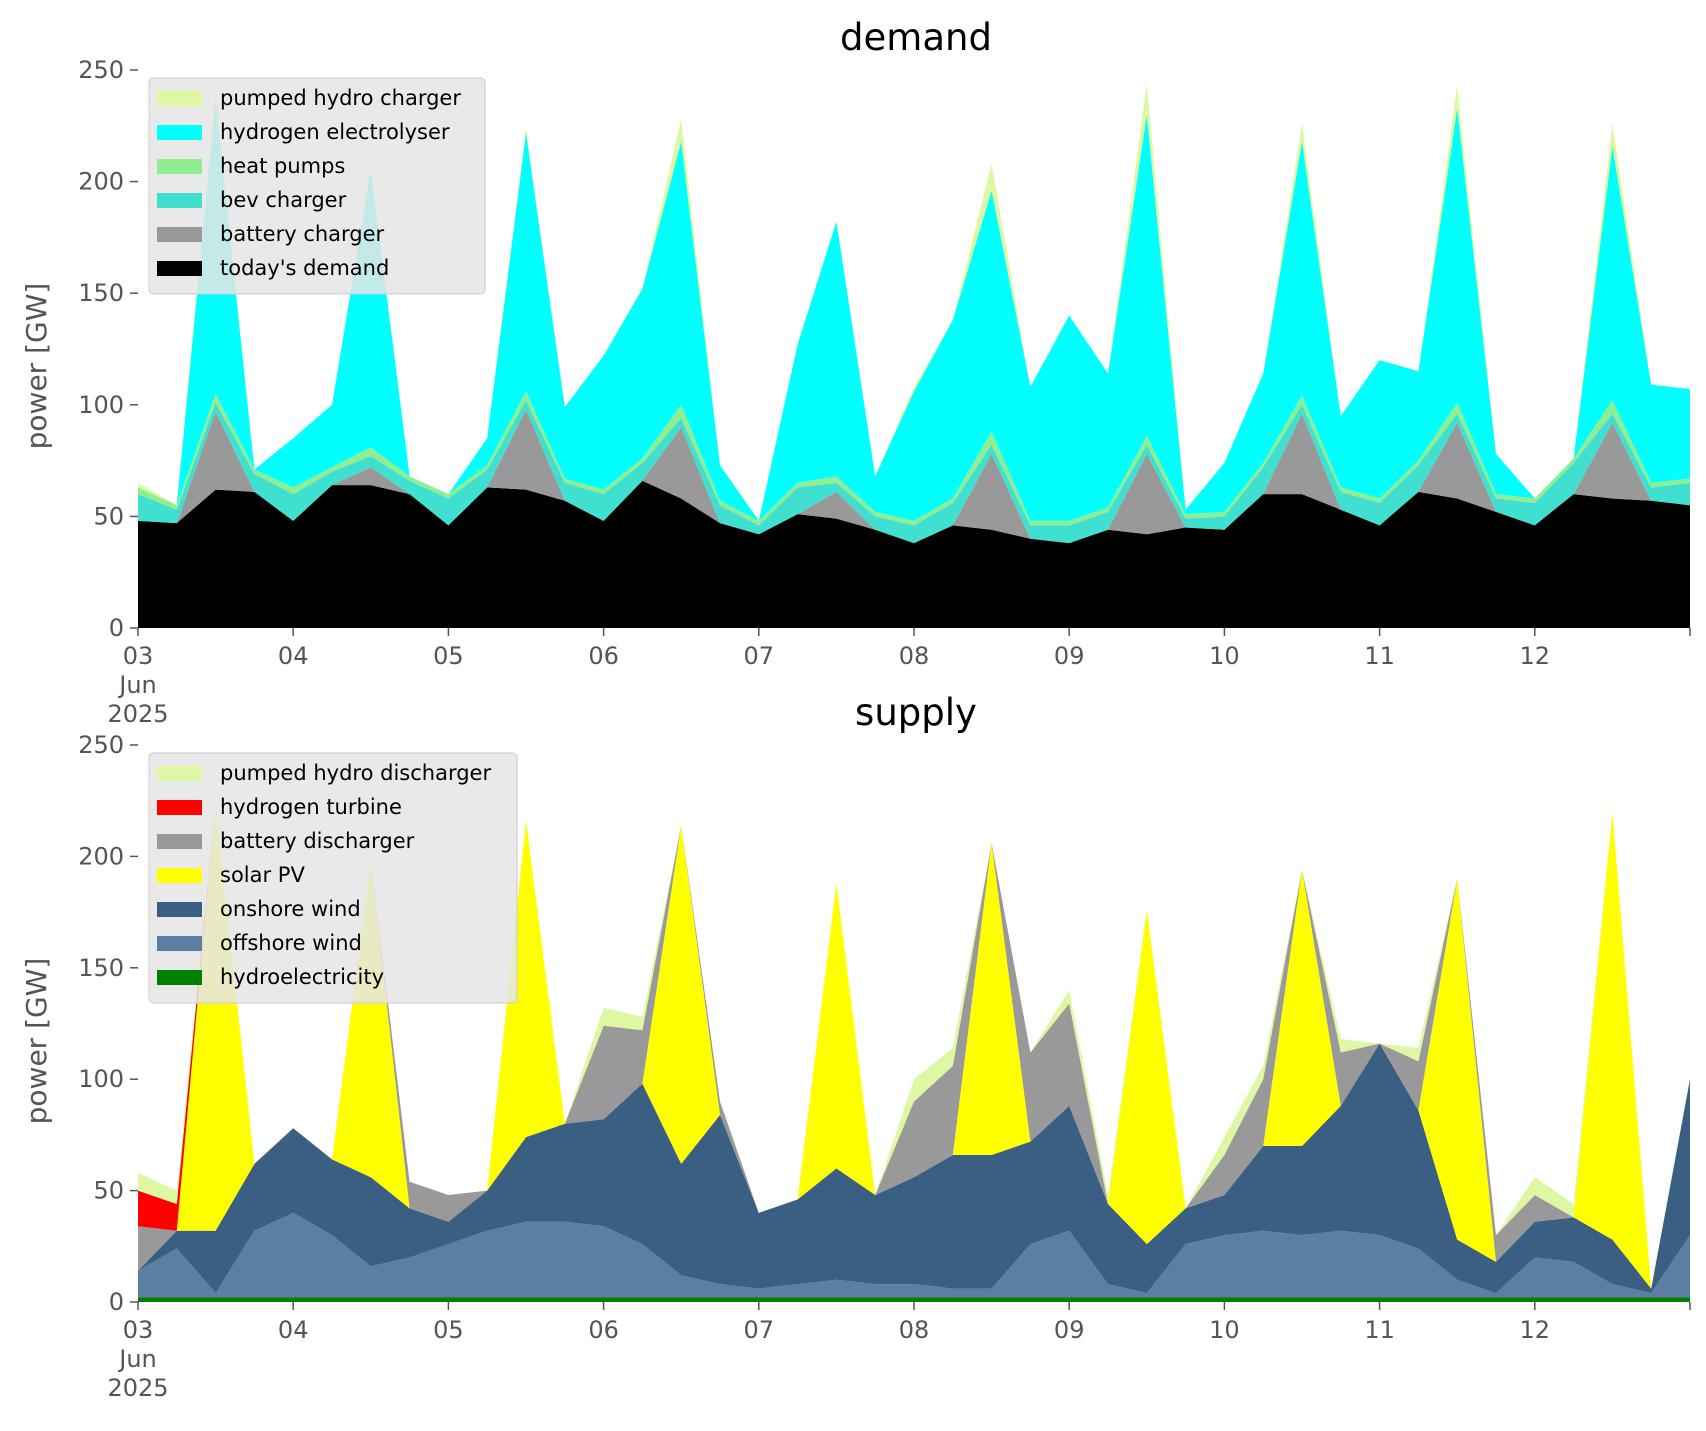 This screenshot has width=1706, height=1431. Describe the element at coordinates (355, 773) in the screenshot. I see `legend-label: pumped hydro discharger` at that location.